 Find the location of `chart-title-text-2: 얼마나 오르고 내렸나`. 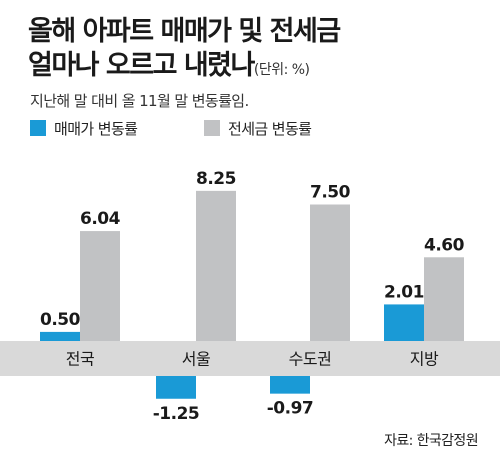

chart-title-text-2: 얼마나 오르고 내렸나 is located at coordinates (141, 65).